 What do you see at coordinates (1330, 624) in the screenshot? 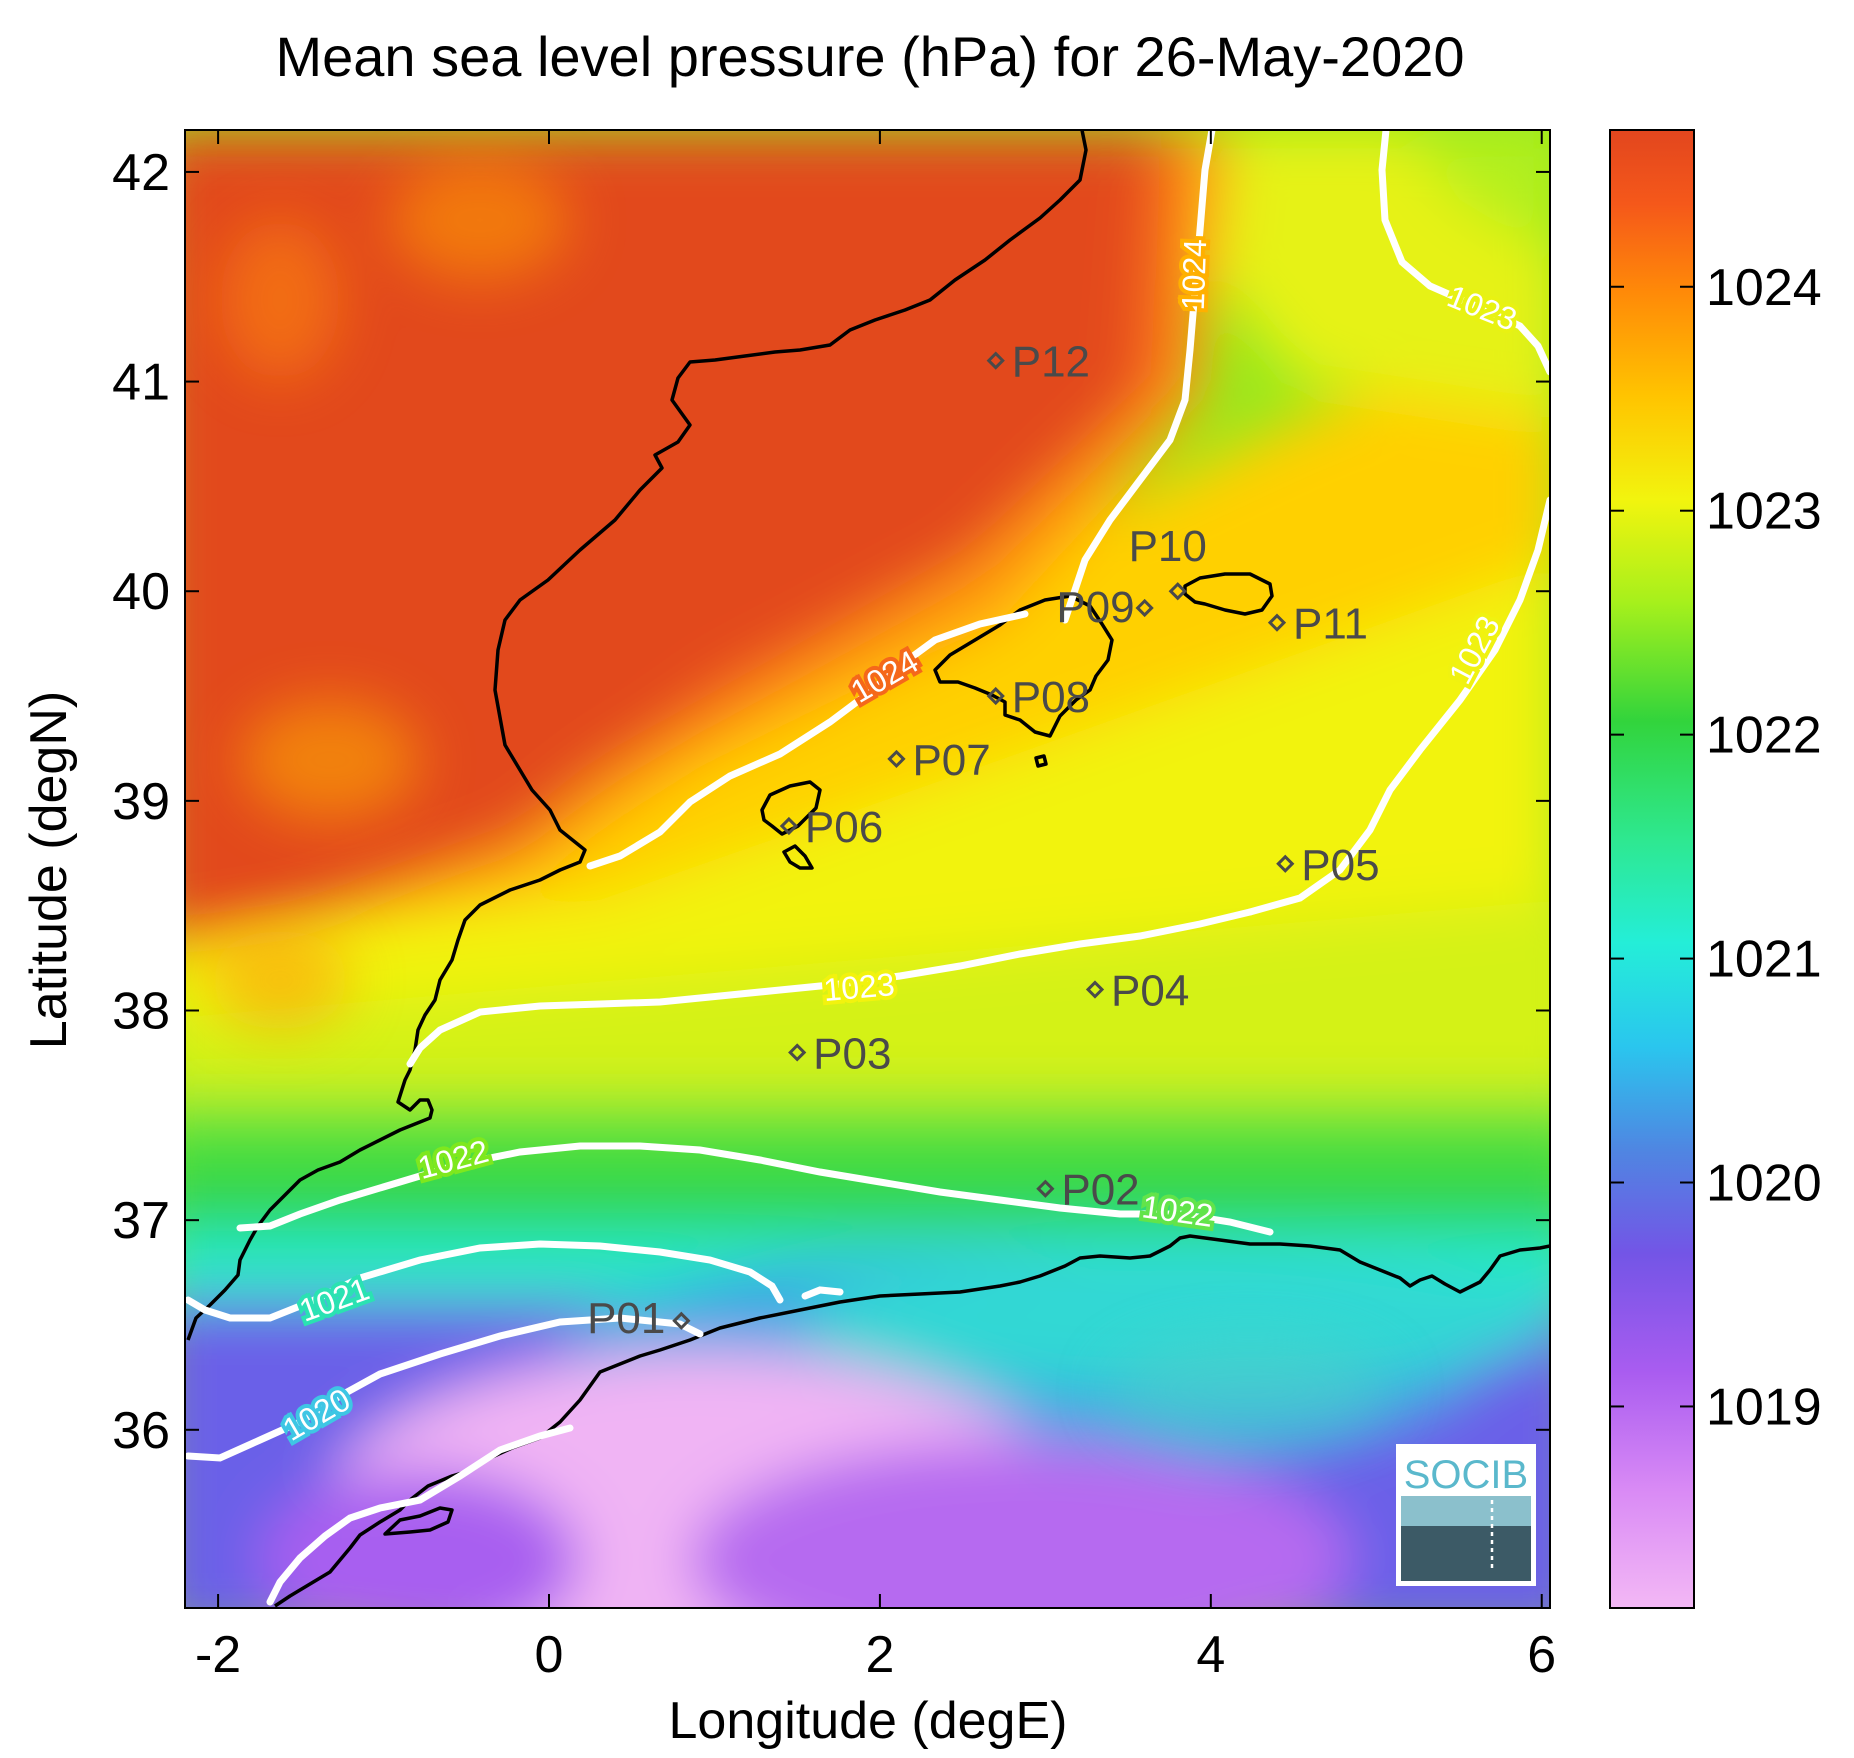
I see `station-label: P11` at bounding box center [1330, 624].